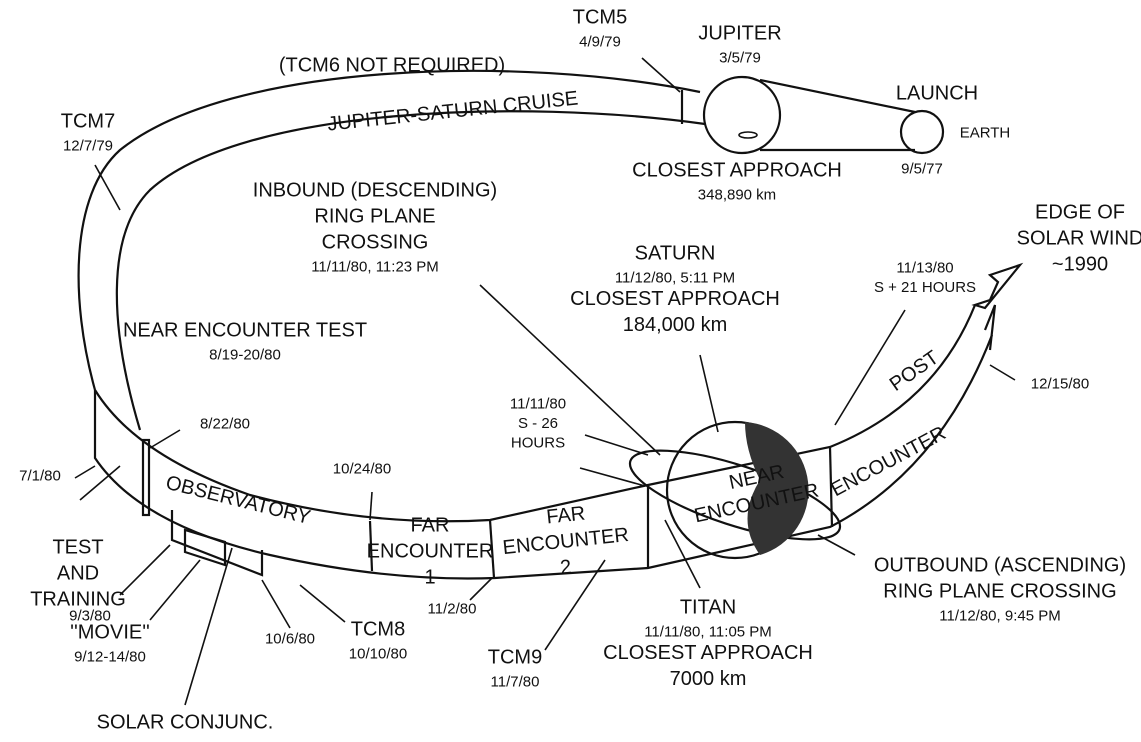 This screenshot has width=1141, height=742. What do you see at coordinates (225, 423) in the screenshot?
I see `label-text: 8/22/80` at bounding box center [225, 423].